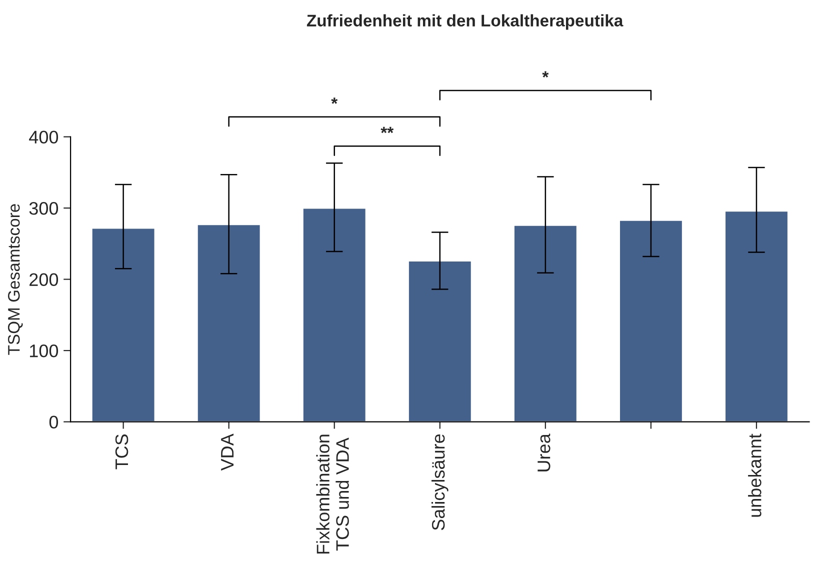  What do you see at coordinates (439, 482) in the screenshot?
I see `x-tick-label: Salicylsäure` at bounding box center [439, 482].